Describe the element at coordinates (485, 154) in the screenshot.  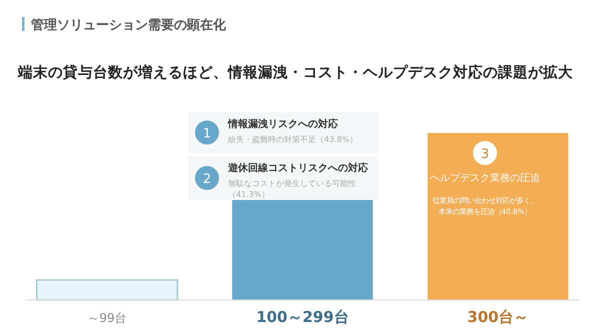
I see `annotation: 3` at that location.